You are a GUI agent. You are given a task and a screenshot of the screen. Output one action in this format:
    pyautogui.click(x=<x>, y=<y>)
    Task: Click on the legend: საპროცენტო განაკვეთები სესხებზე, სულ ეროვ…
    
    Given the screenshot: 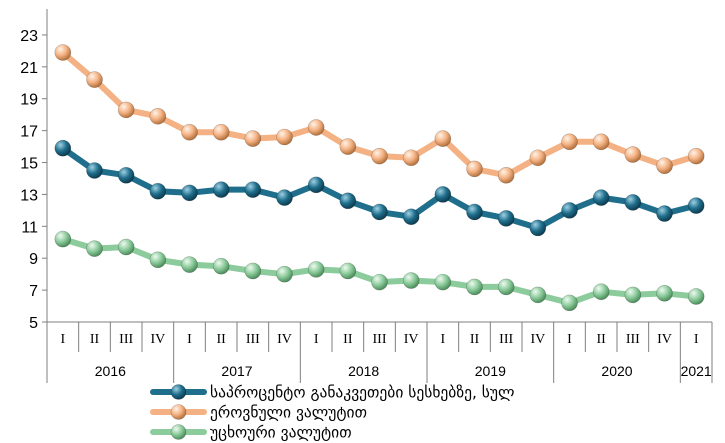 What is the action you would take?
    pyautogui.click(x=332, y=413)
    